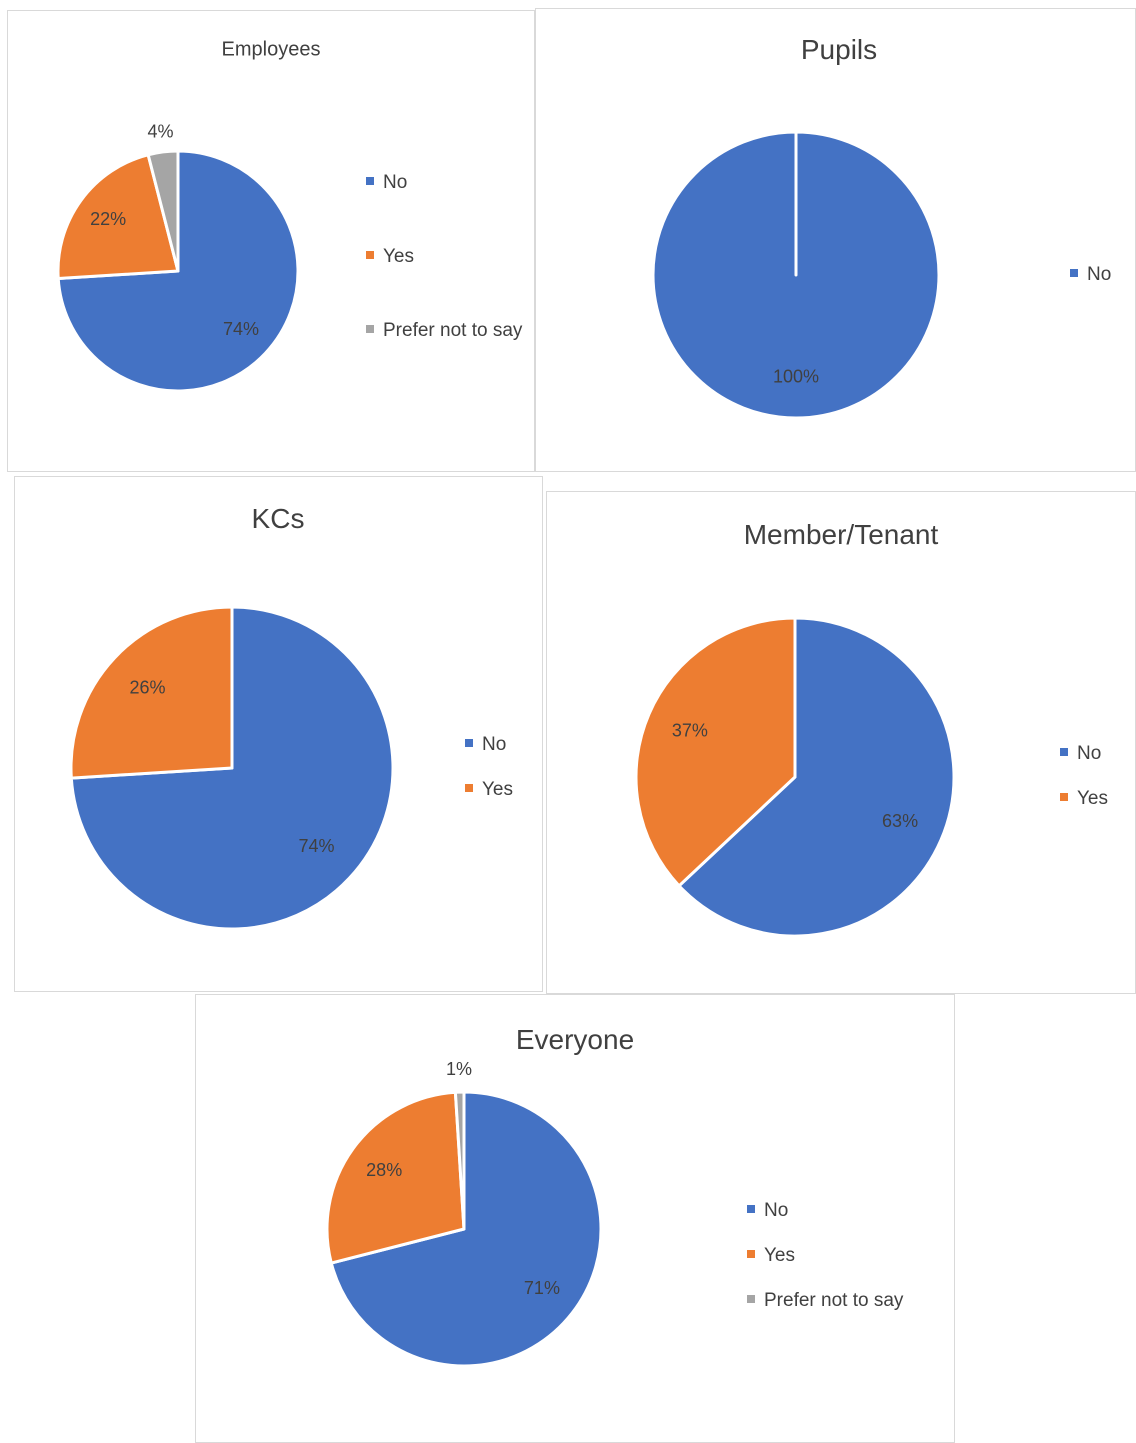 The width and height of the screenshot is (1136, 1443). What do you see at coordinates (841, 534) in the screenshot?
I see `chart-title: Member/Tenant` at bounding box center [841, 534].